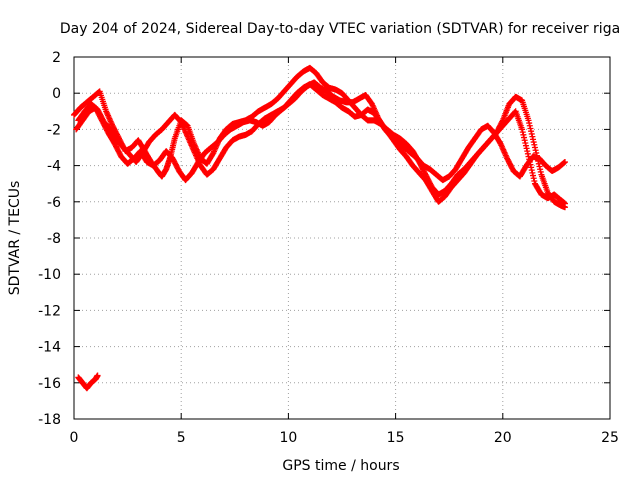  Describe the element at coordinates (56, 94) in the screenshot. I see `y-tick-label: 0` at that location.